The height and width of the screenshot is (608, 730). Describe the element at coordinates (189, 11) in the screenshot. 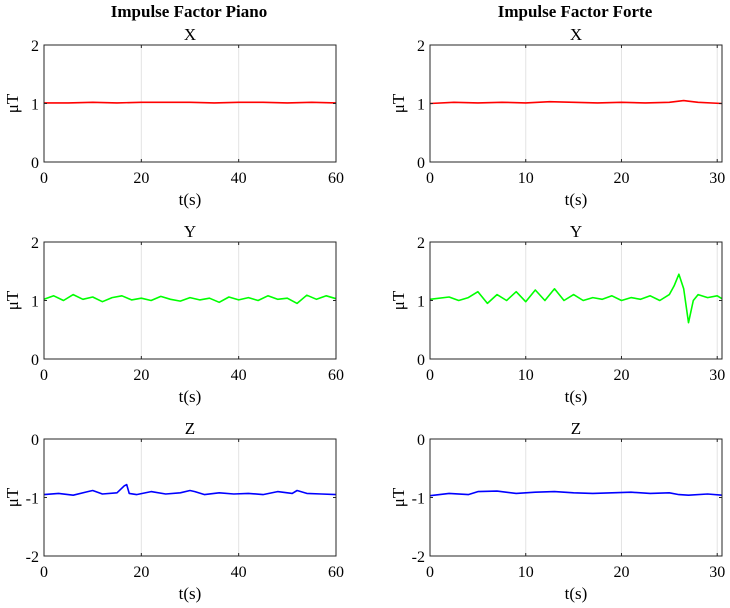

I see `column-title-piano: Impulse Factor Piano` at that location.